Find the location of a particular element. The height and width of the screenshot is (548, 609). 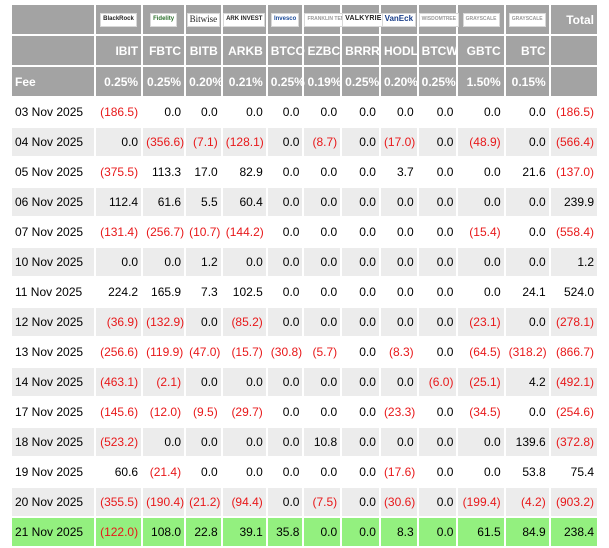

date-cell: 14 Nov 2025 is located at coordinates (53, 382).